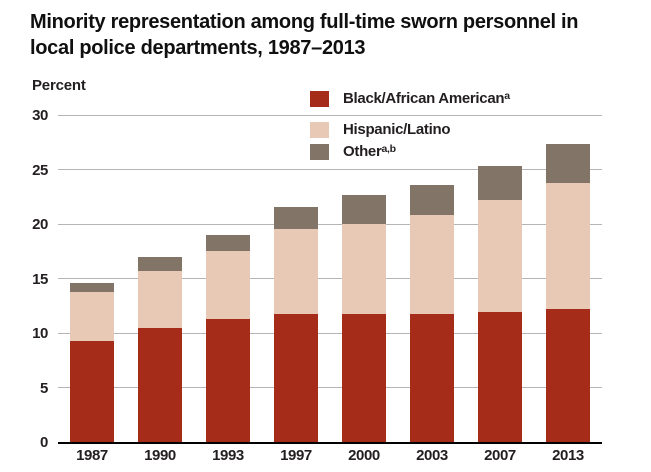 The height and width of the screenshot is (472, 651). Describe the element at coordinates (296, 378) in the screenshot. I see `bar-1997-segment-black-african-american` at that location.